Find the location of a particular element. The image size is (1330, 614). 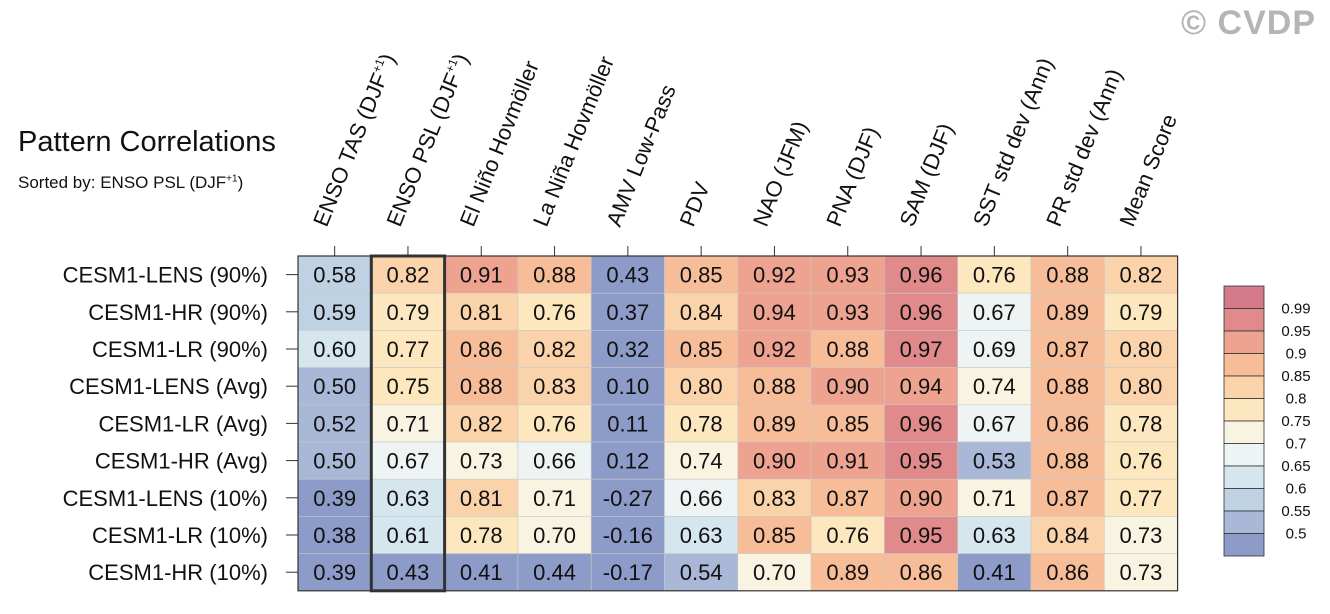

row-label: CESM1-LENS (90%) is located at coordinates (165, 275).